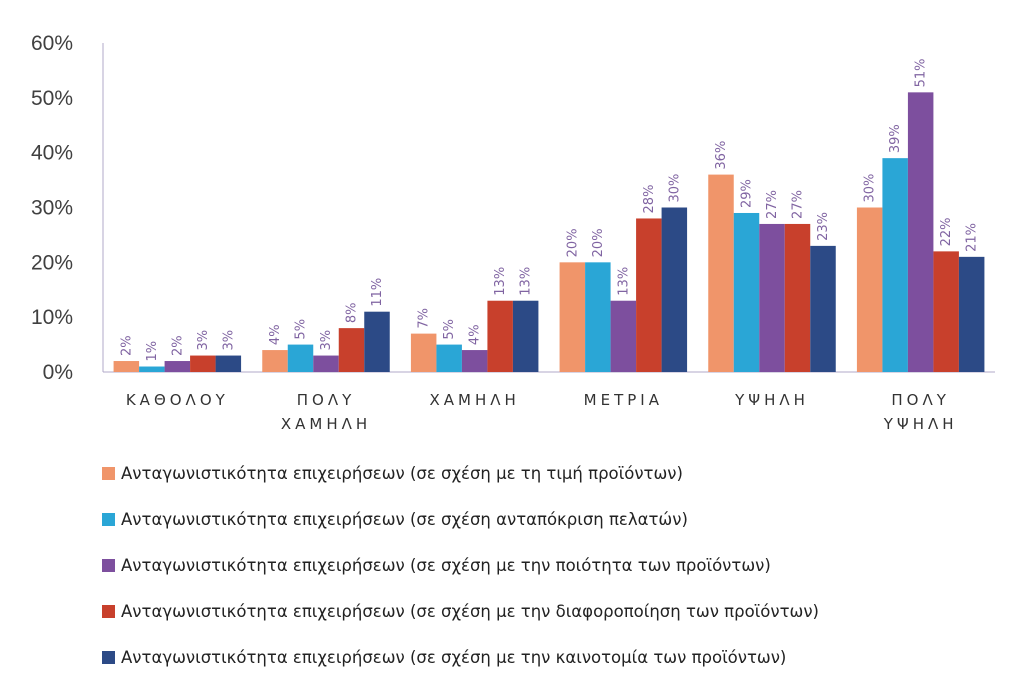 The width and height of the screenshot is (1024, 691). I want to click on y-tick-label: 30%, so click(52, 208).